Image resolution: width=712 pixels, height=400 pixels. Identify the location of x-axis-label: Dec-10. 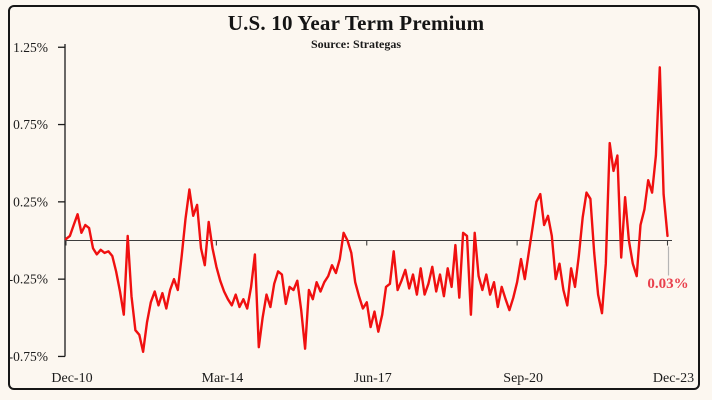
(71, 378).